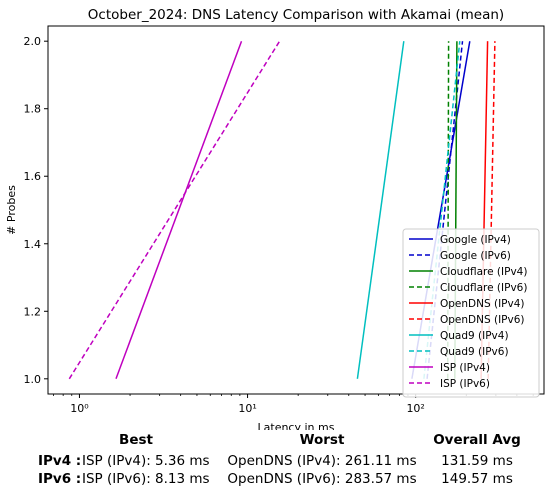 The height and width of the screenshot is (496, 551). Describe the element at coordinates (247, 408) in the screenshot. I see `x-tick-label: 10¹` at that location.